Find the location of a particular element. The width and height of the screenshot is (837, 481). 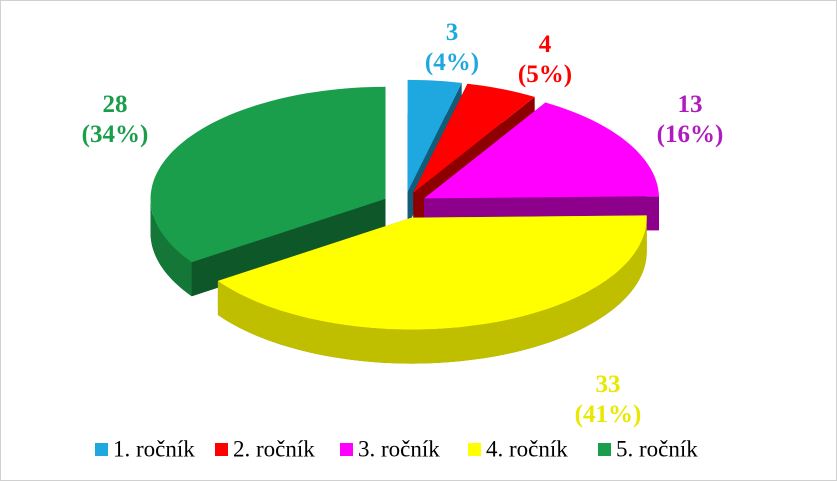

legend-label: 1. ročník is located at coordinates (154, 448).